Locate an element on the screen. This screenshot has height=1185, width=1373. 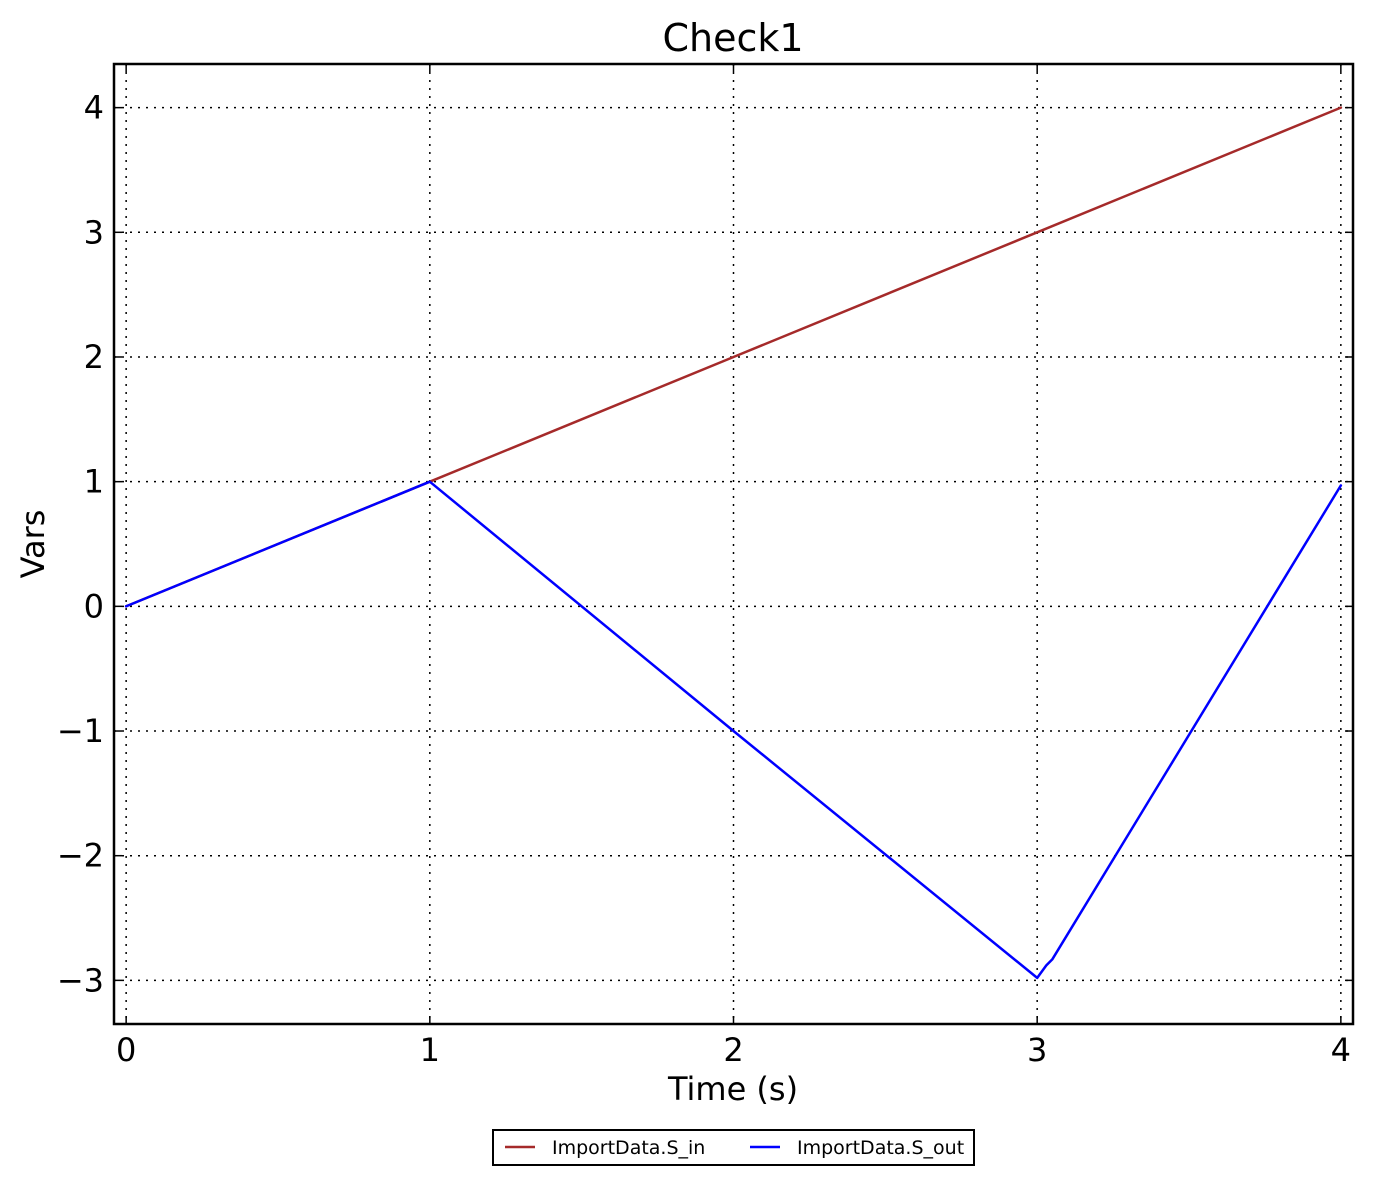
y-tick-label: 3 is located at coordinates (94, 232).